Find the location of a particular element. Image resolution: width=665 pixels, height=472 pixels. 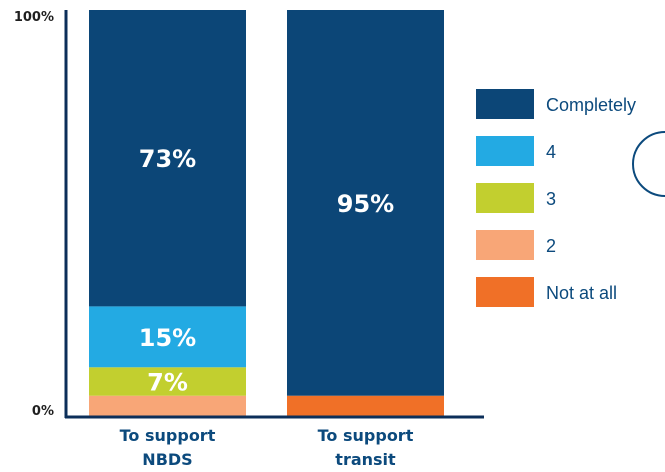

category-labels: To support NBDS To support transit is located at coordinates (267, 447).